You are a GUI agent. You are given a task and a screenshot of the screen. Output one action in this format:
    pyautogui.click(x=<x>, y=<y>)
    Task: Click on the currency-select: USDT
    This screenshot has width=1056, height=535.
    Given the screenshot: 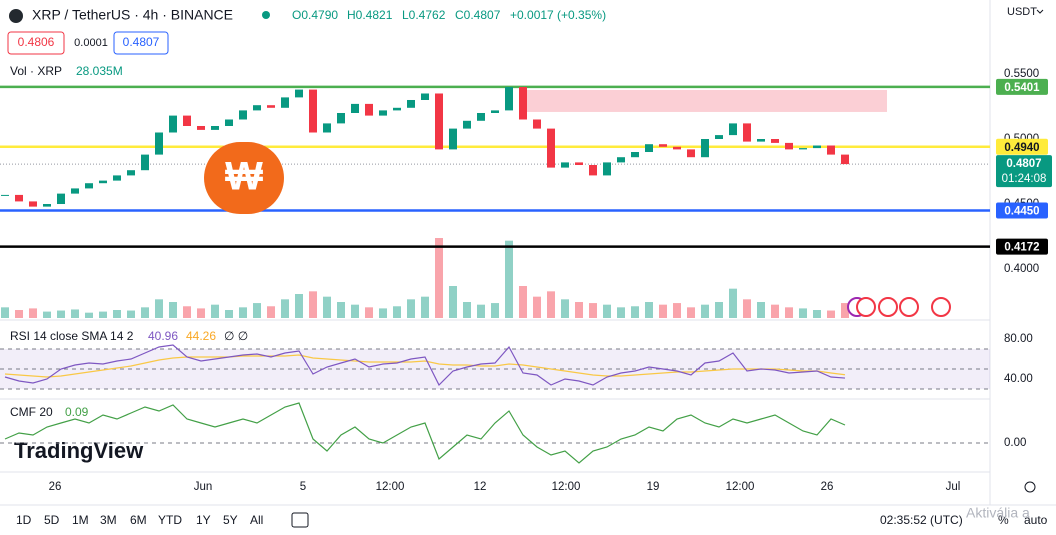 What is the action you would take?
    pyautogui.click(x=1022, y=12)
    